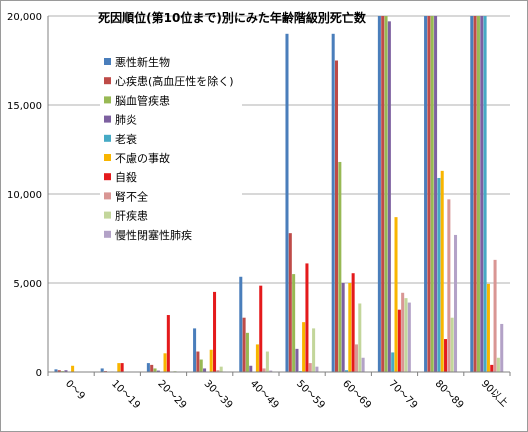  Describe the element at coordinates (27, 284) in the screenshot. I see `y-tick-label: 5,000` at that location.